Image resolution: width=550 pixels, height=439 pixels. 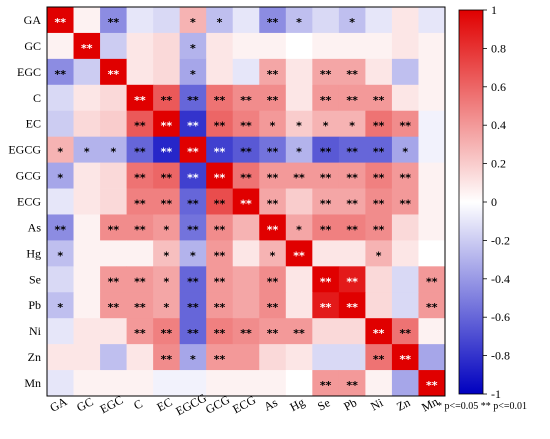 I want to click on x-tick-label: Pb, so click(x=350, y=404).